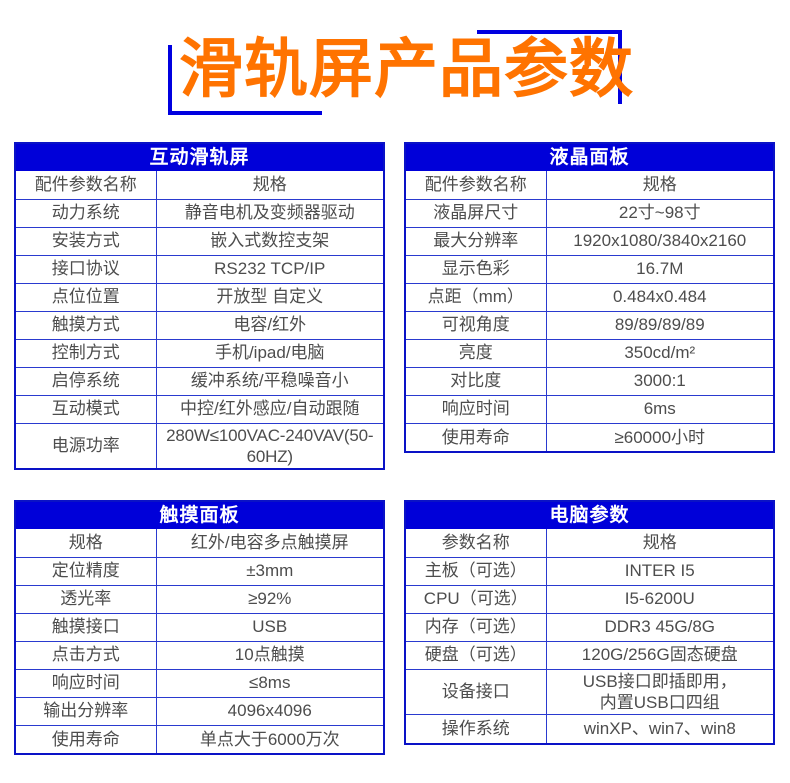  I want to click on spec-value-cell: 单点大于6000万次, so click(269, 738).